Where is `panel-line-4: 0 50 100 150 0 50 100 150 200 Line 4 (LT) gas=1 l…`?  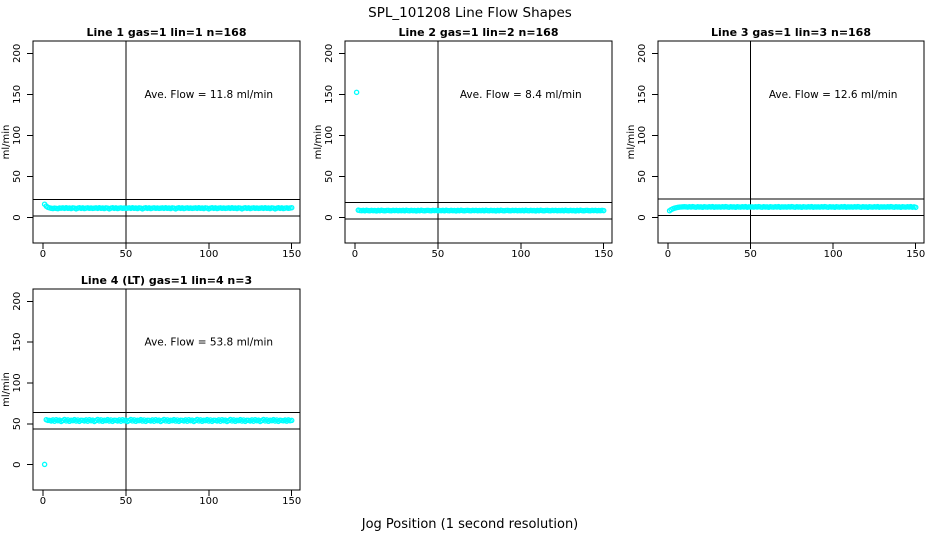 panel-line-4: 0 50 100 150 0 50 100 150 200 Line 4 (LT) gas=1 l… is located at coordinates (151, 390).